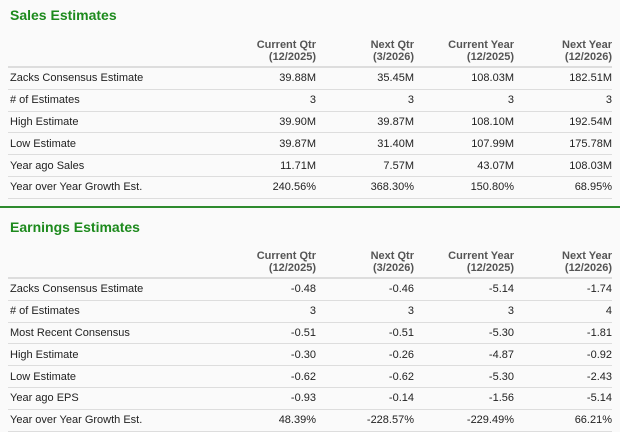  What do you see at coordinates (365, 355) in the screenshot?
I see `cell-value: -0.26` at bounding box center [365, 355].